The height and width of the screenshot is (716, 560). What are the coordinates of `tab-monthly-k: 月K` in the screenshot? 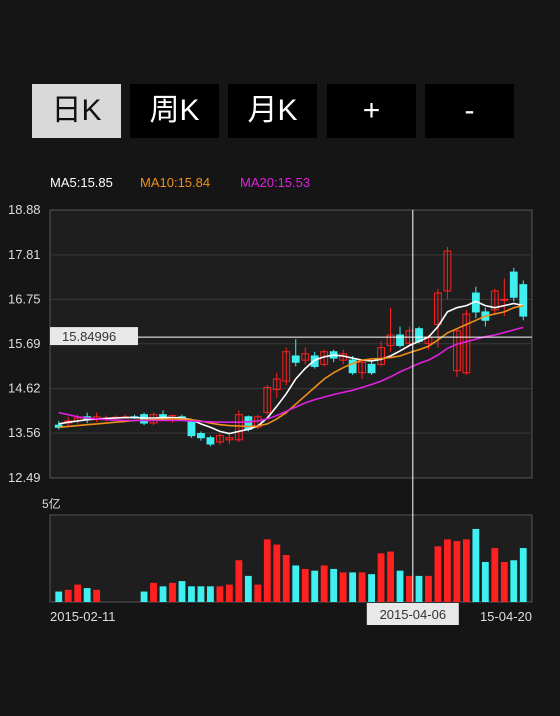 It's located at (272, 111).